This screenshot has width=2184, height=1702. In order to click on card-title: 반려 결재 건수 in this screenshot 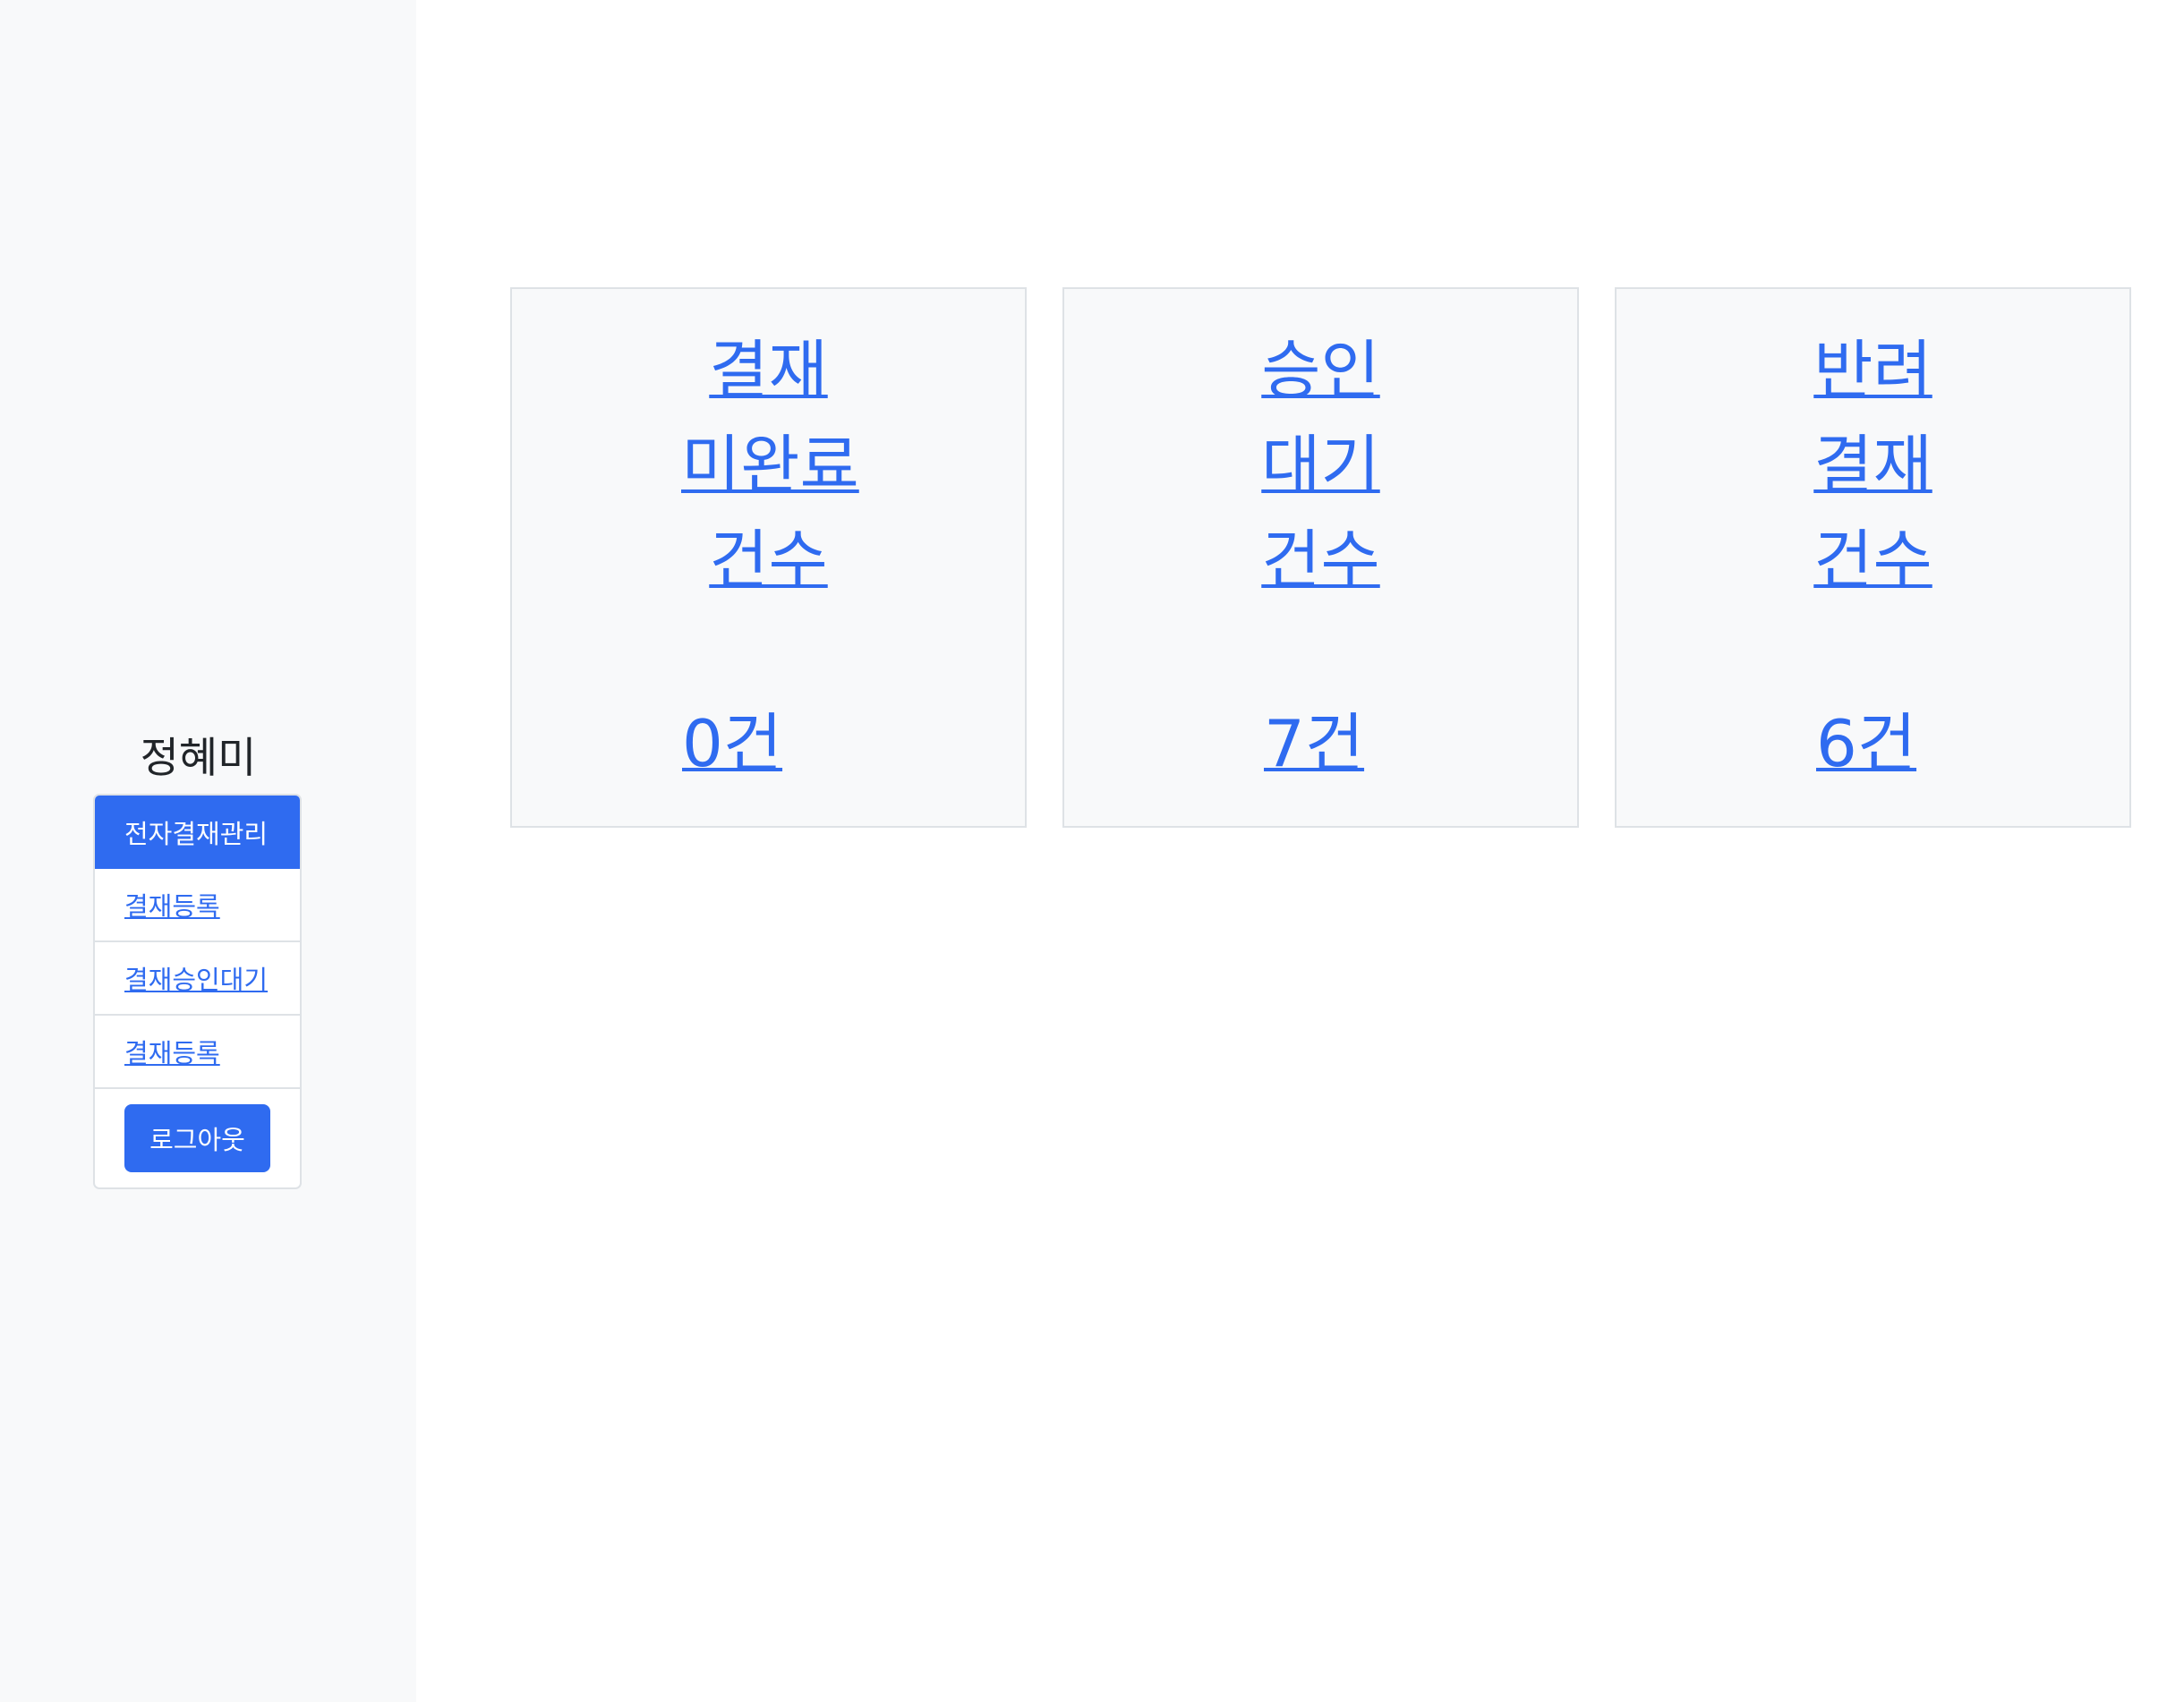, I will do `click(1873, 465)`.